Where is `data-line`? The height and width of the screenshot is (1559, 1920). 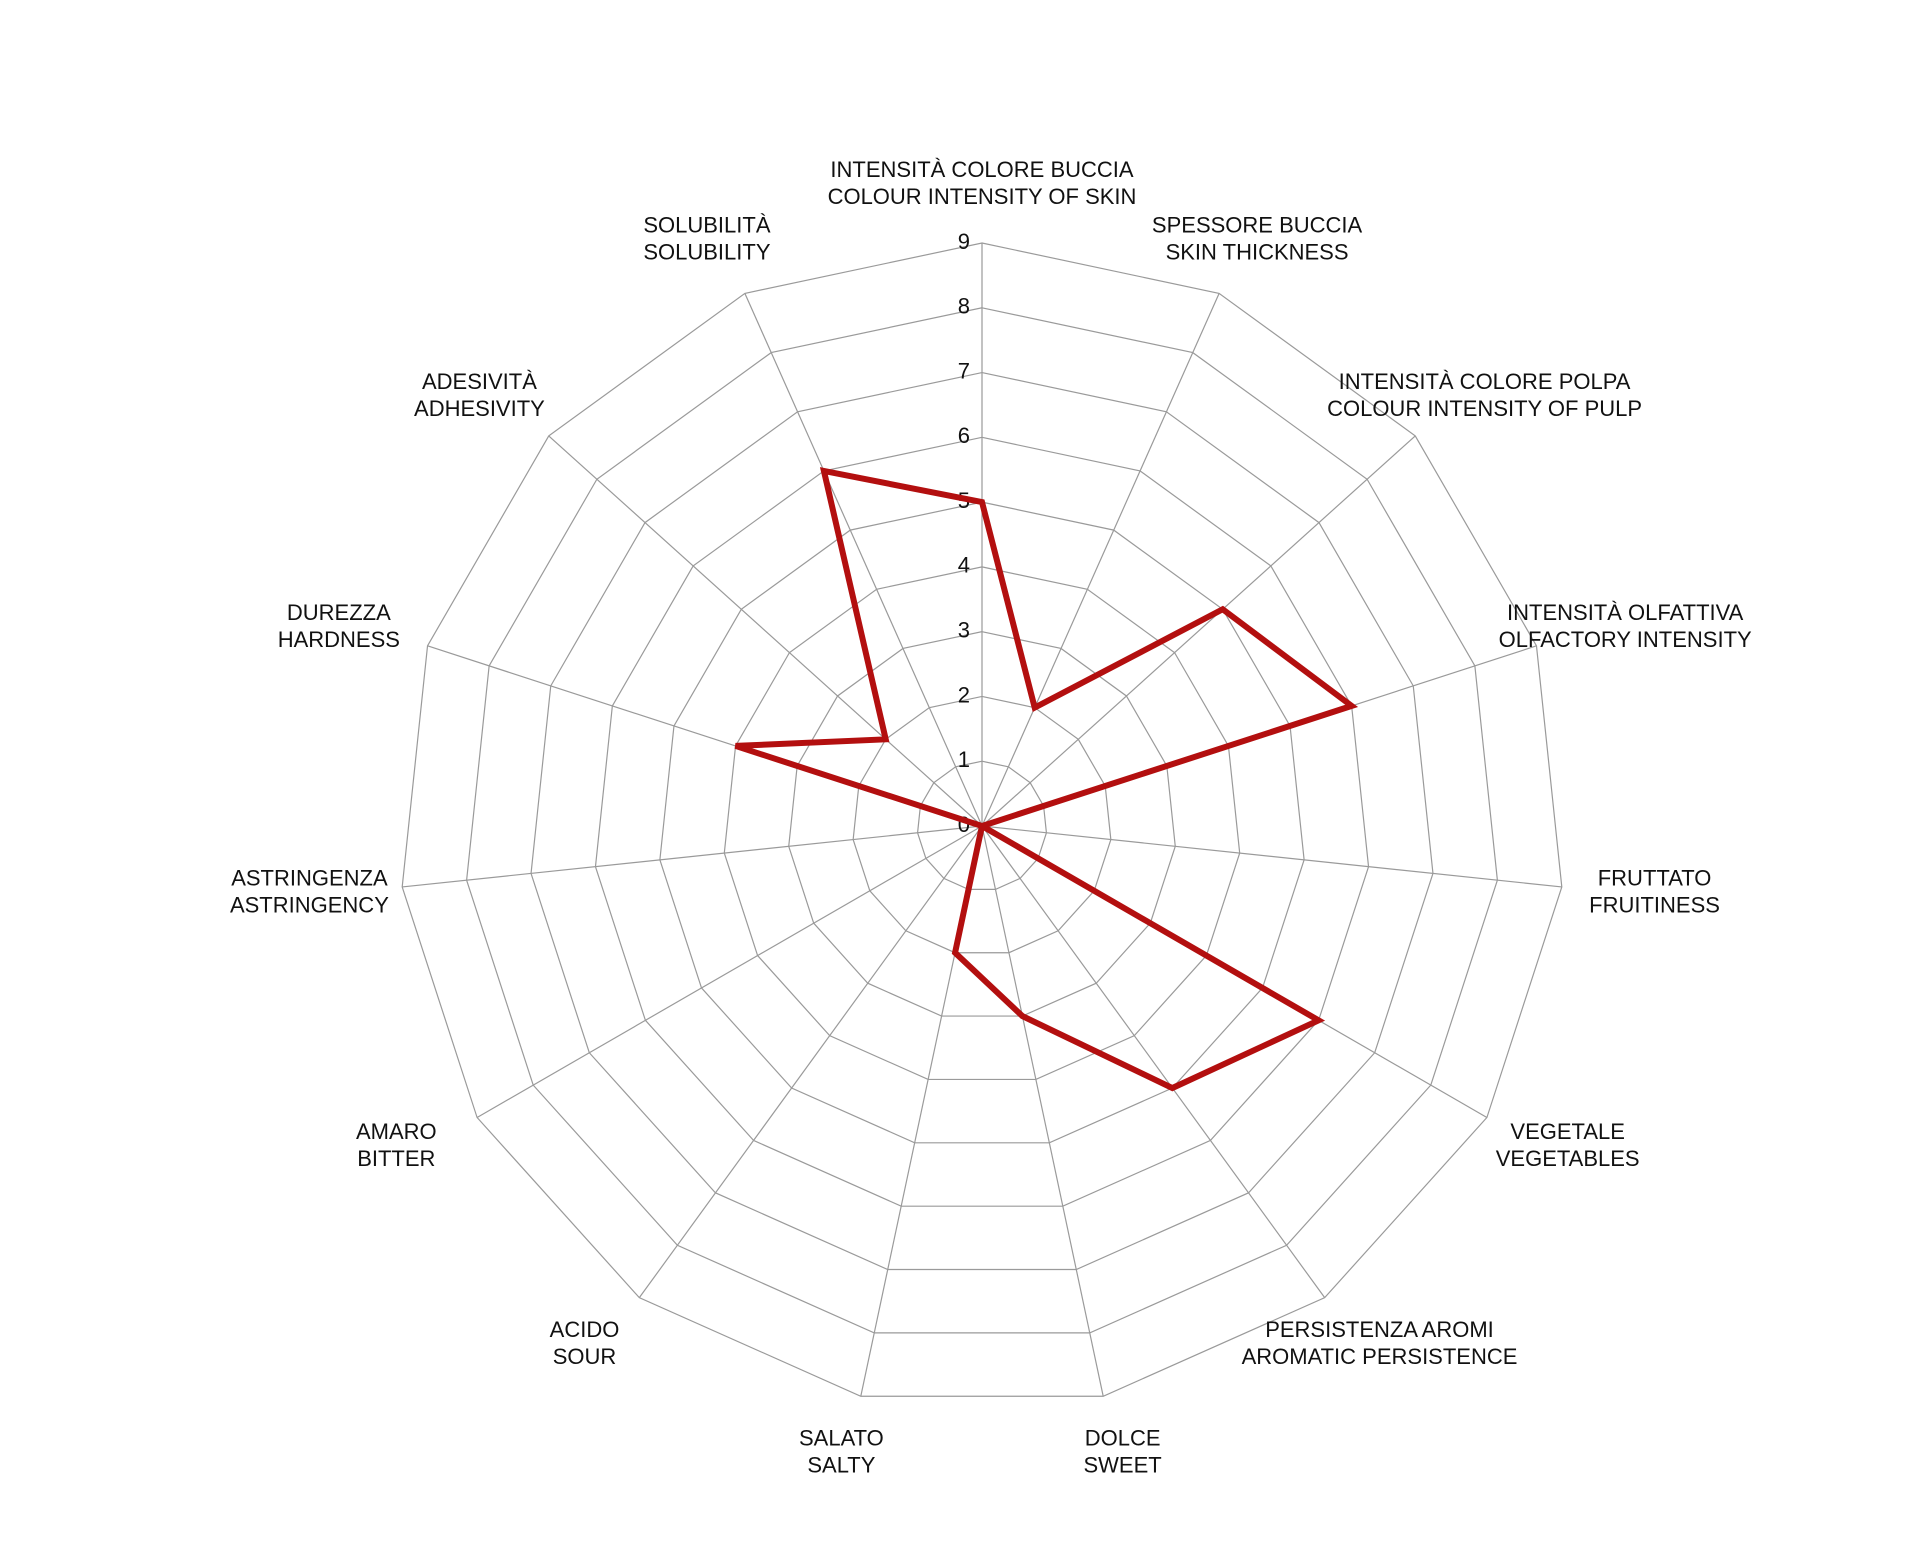
data-line is located at coordinates (1046, 779).